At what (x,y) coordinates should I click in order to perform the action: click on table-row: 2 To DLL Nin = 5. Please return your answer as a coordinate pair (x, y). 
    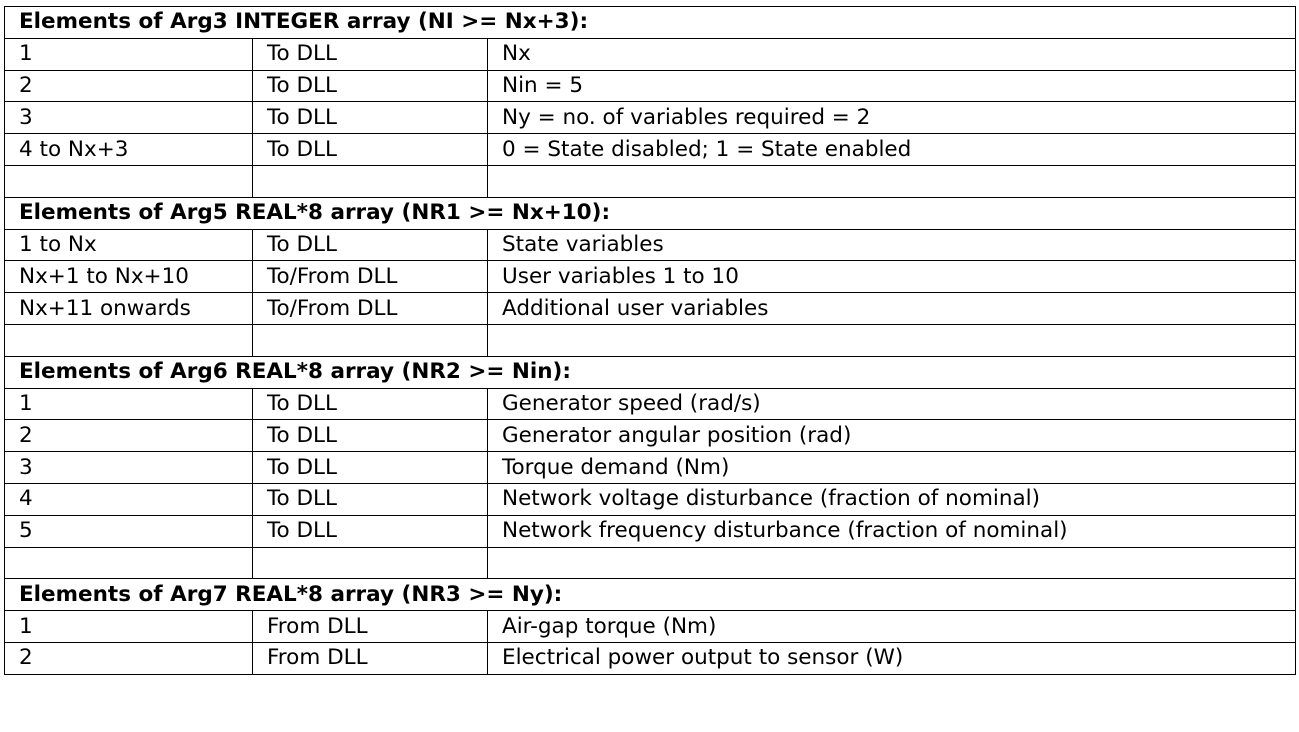
    Looking at the image, I should click on (650, 86).